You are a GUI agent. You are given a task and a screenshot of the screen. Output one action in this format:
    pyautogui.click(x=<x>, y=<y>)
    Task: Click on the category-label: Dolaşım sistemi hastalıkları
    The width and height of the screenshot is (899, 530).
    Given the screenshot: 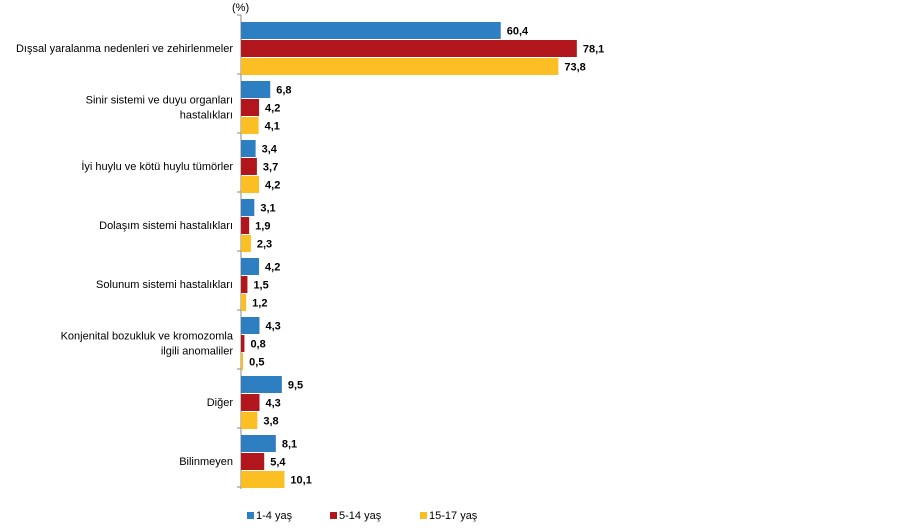 What is the action you would take?
    pyautogui.click(x=166, y=226)
    